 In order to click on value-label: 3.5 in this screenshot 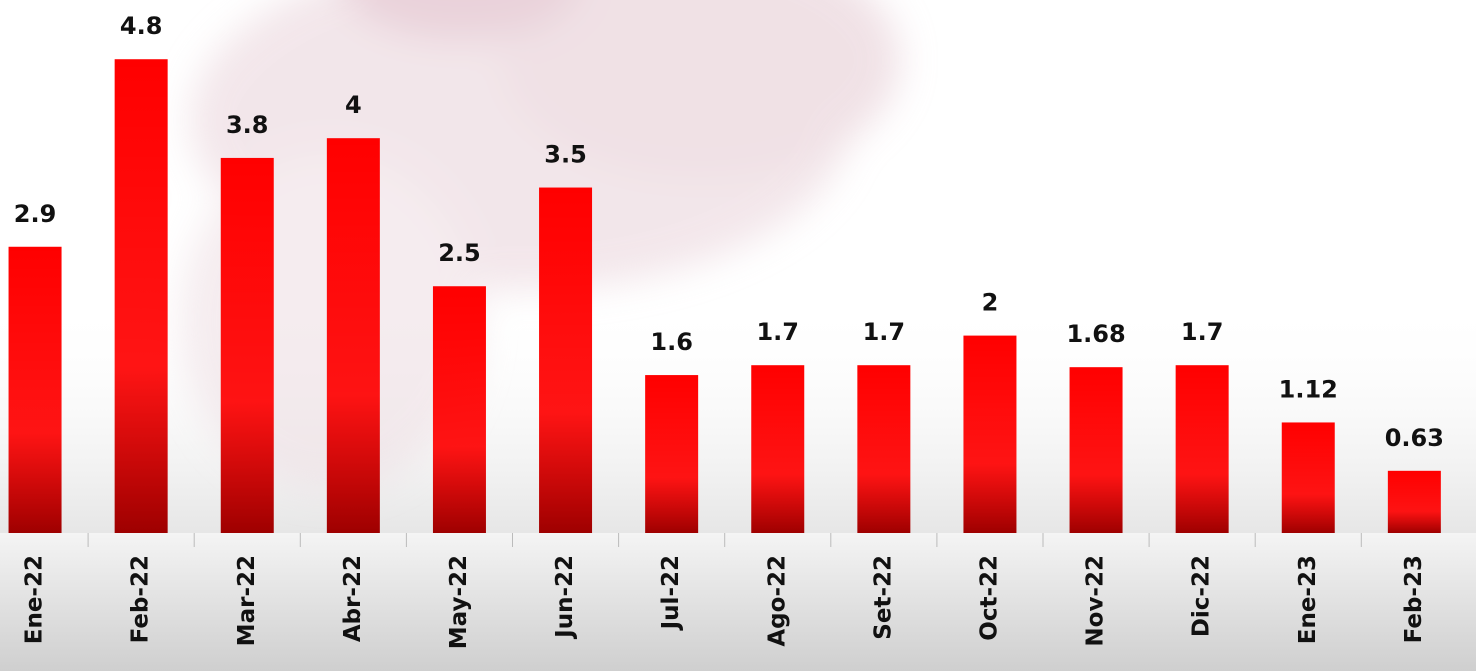, I will do `click(565, 155)`.